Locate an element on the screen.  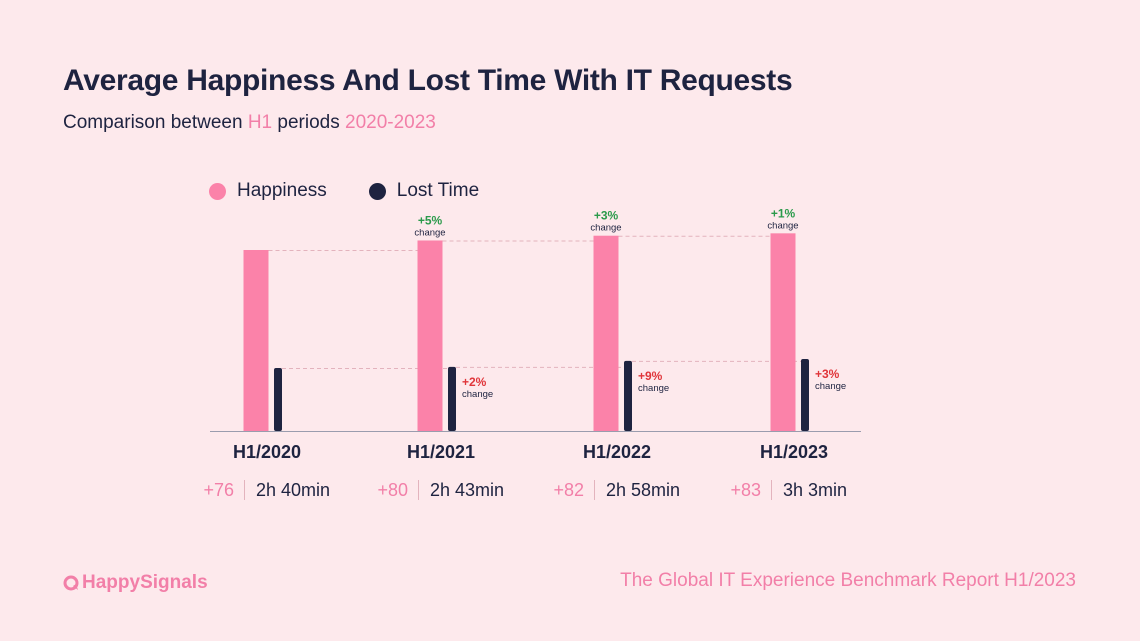
lost-time-change-label: +9% is located at coordinates (650, 376).